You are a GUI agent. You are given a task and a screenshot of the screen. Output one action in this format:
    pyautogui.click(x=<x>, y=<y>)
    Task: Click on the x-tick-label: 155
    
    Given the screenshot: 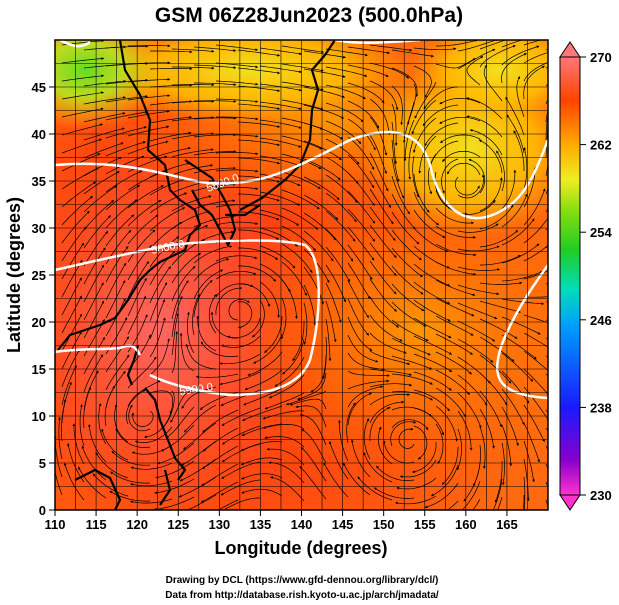 What is the action you would take?
    pyautogui.click(x=425, y=524)
    